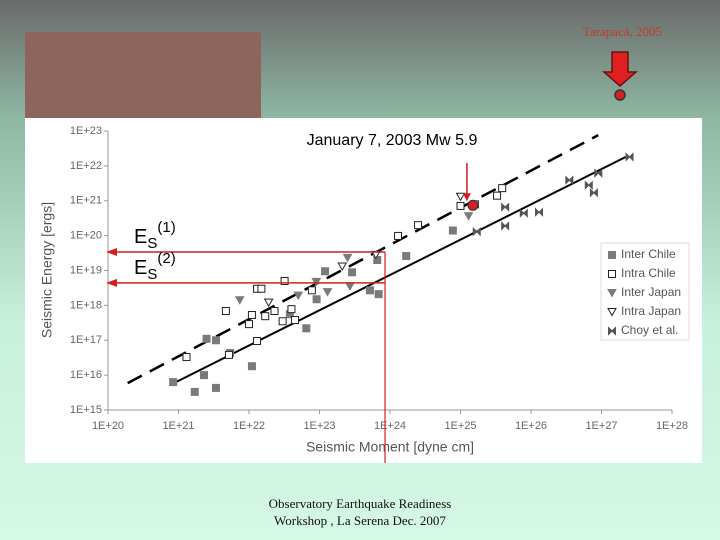 The image size is (720, 540). Describe the element at coordinates (531, 426) in the screenshot. I see `x-tick-label: 1E+26` at that location.